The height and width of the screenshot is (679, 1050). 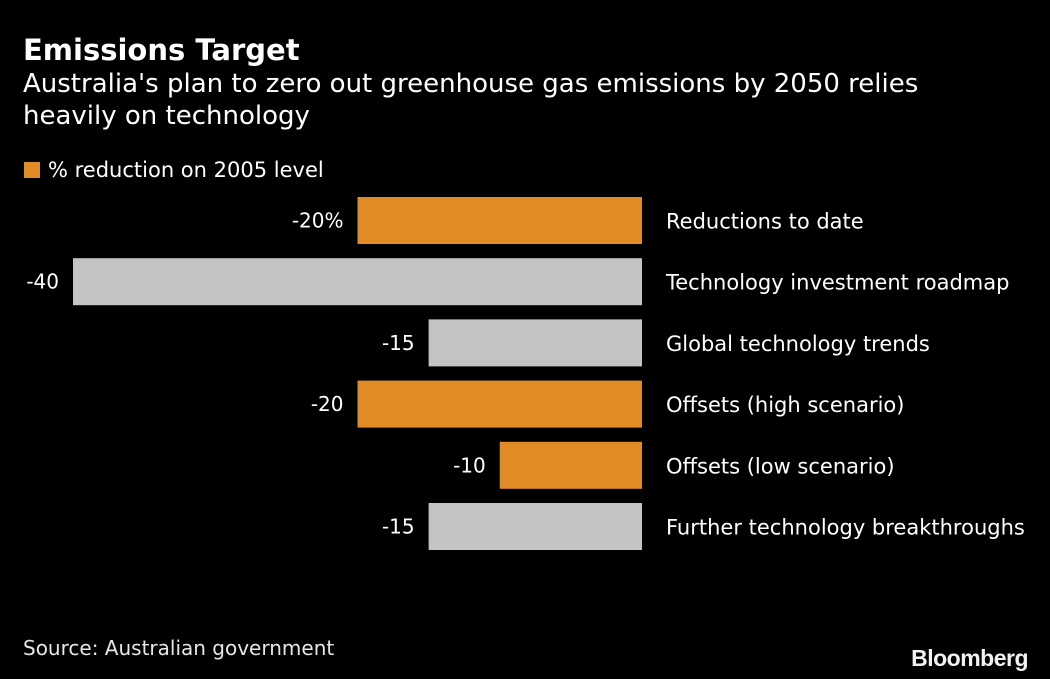 I want to click on value-label-technology-investment-roadmap: -40, so click(x=42, y=282).